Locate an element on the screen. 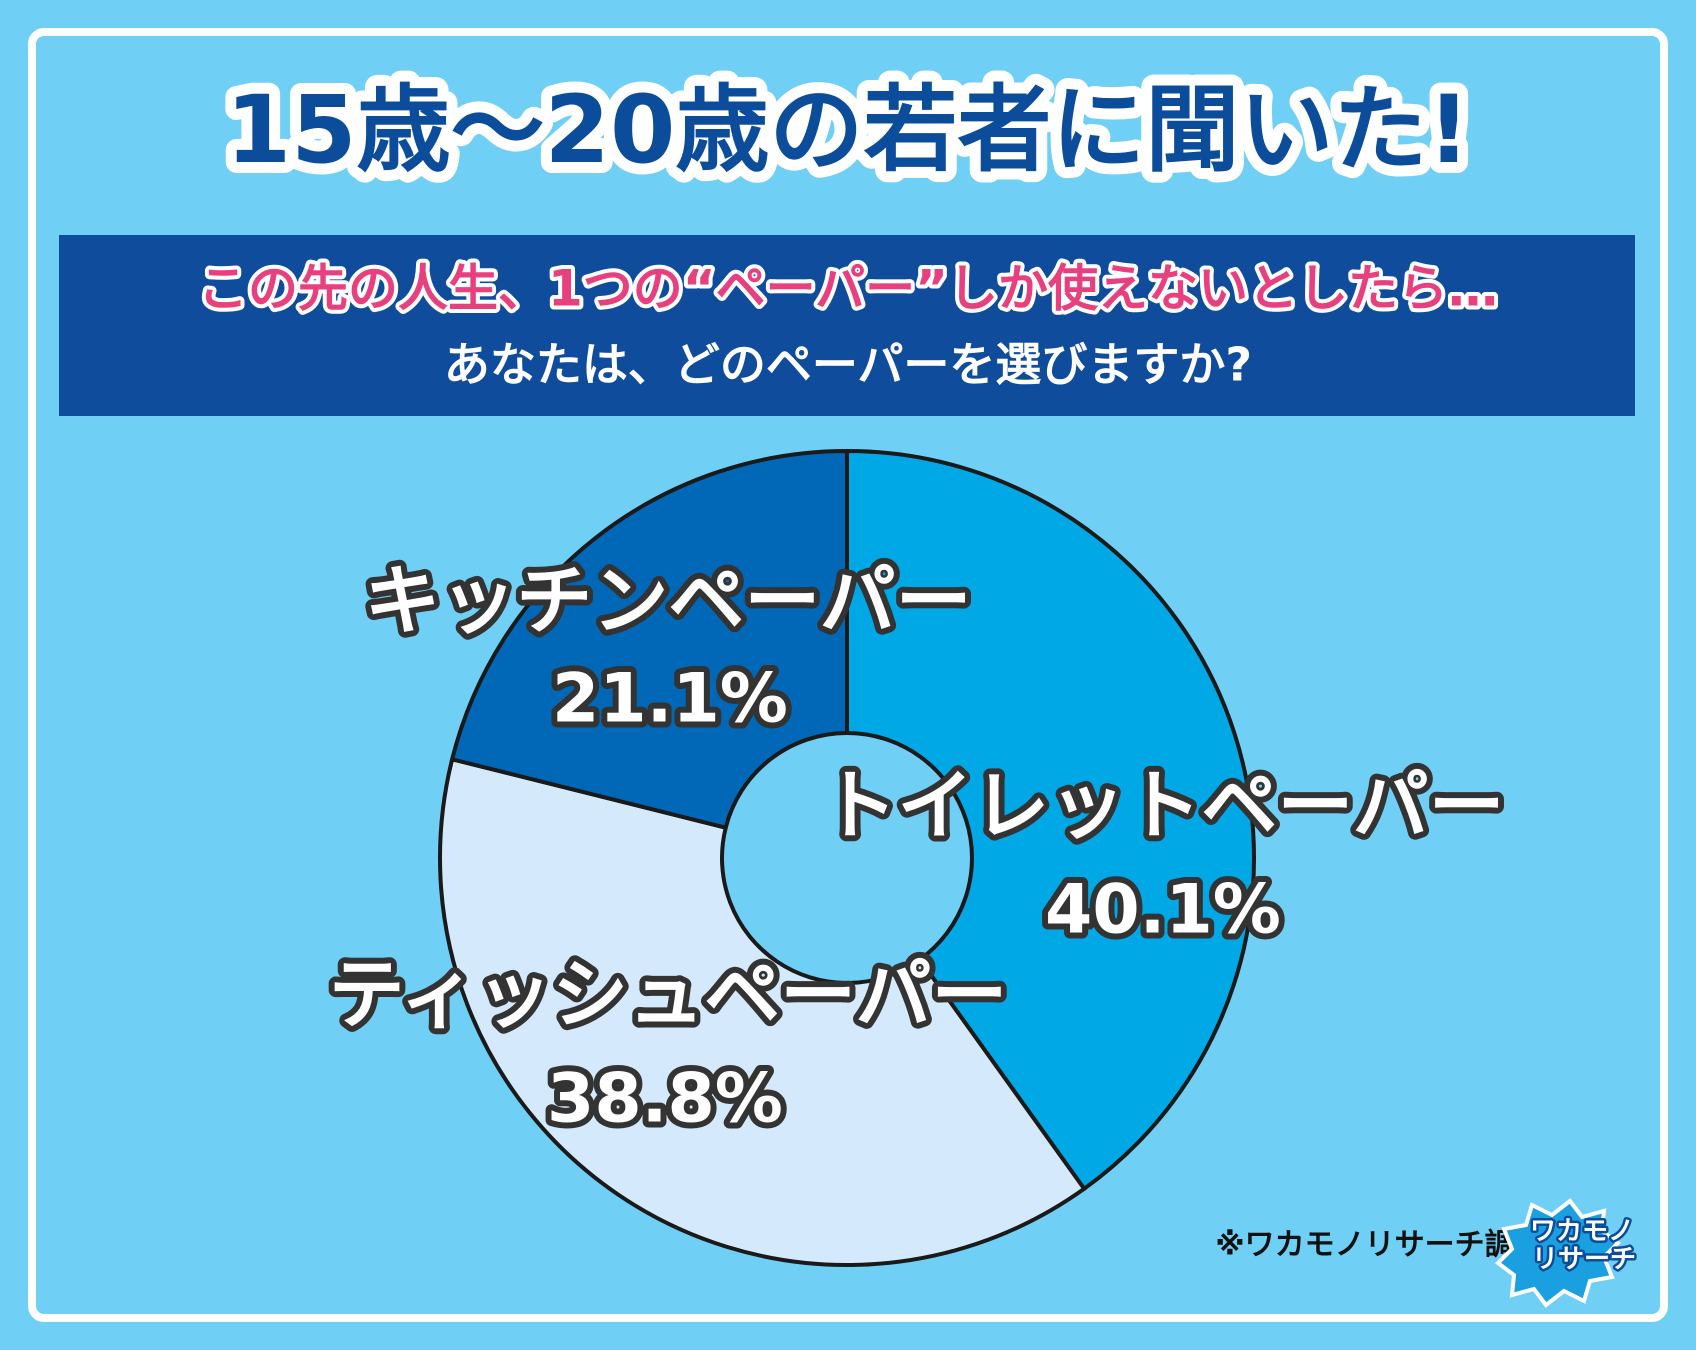  category-label: ティッシュペーパー is located at coordinates (668, 994).